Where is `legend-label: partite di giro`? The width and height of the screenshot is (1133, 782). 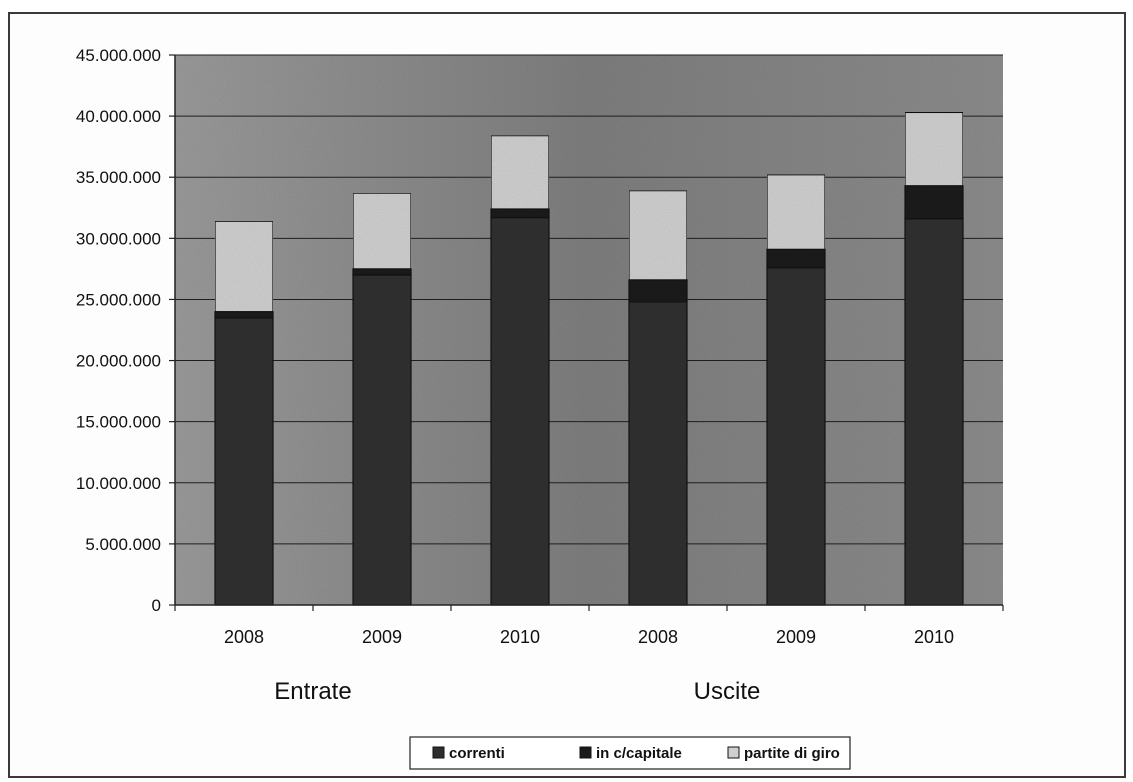 legend-label: partite di giro is located at coordinates (792, 753).